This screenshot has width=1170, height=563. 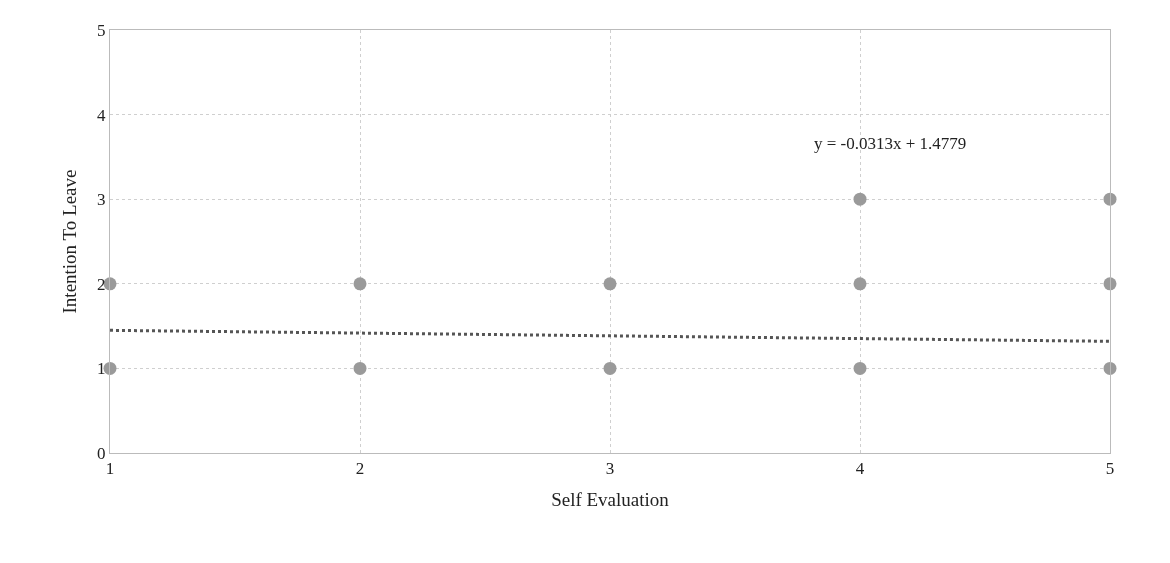 What do you see at coordinates (1110, 469) in the screenshot?
I see `x-tick-label: 5` at bounding box center [1110, 469].